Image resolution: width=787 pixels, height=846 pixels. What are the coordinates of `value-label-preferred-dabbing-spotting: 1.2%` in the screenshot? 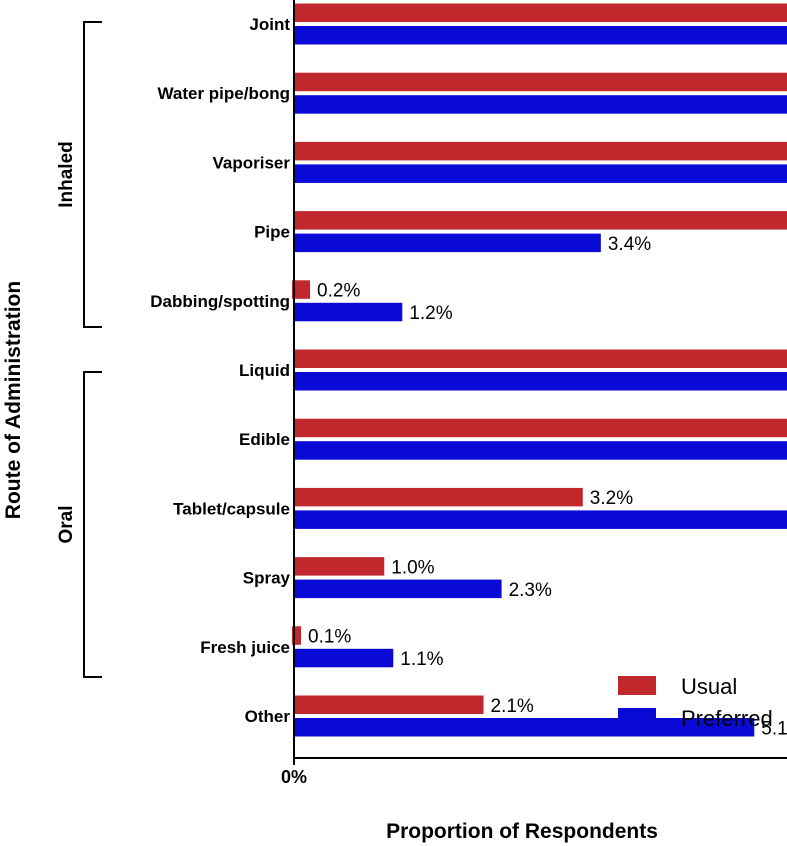 It's located at (430, 313).